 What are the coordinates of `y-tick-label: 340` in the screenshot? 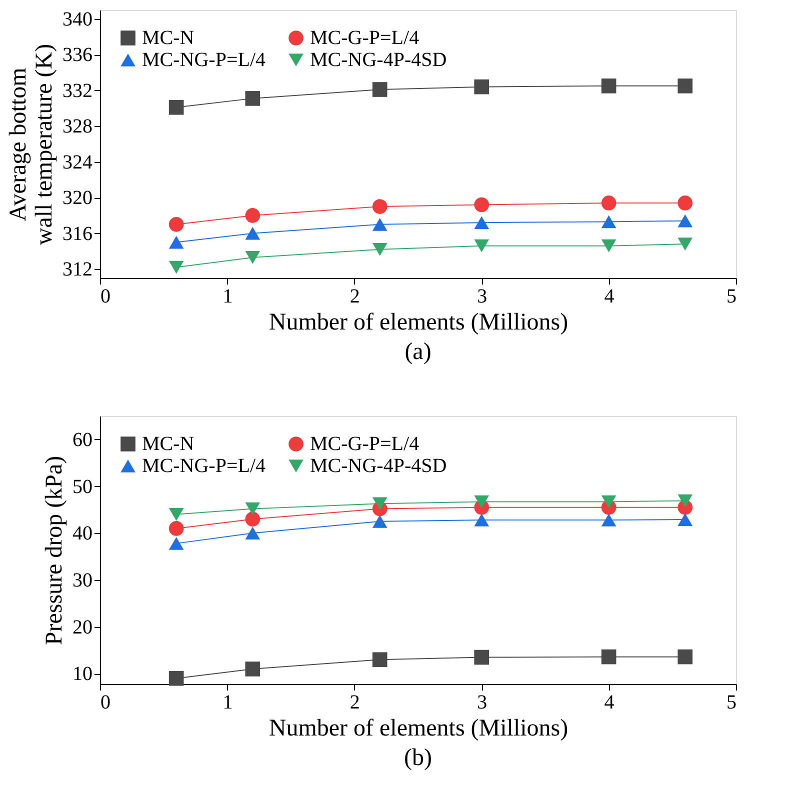 It's located at (77, 19).